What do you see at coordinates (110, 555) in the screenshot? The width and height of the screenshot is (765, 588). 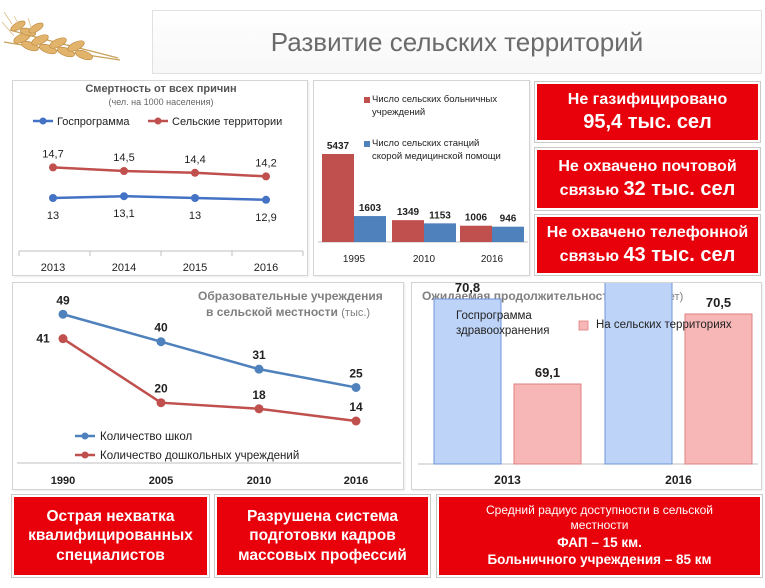 I see `specialists-line-3: специалистов` at bounding box center [110, 555].